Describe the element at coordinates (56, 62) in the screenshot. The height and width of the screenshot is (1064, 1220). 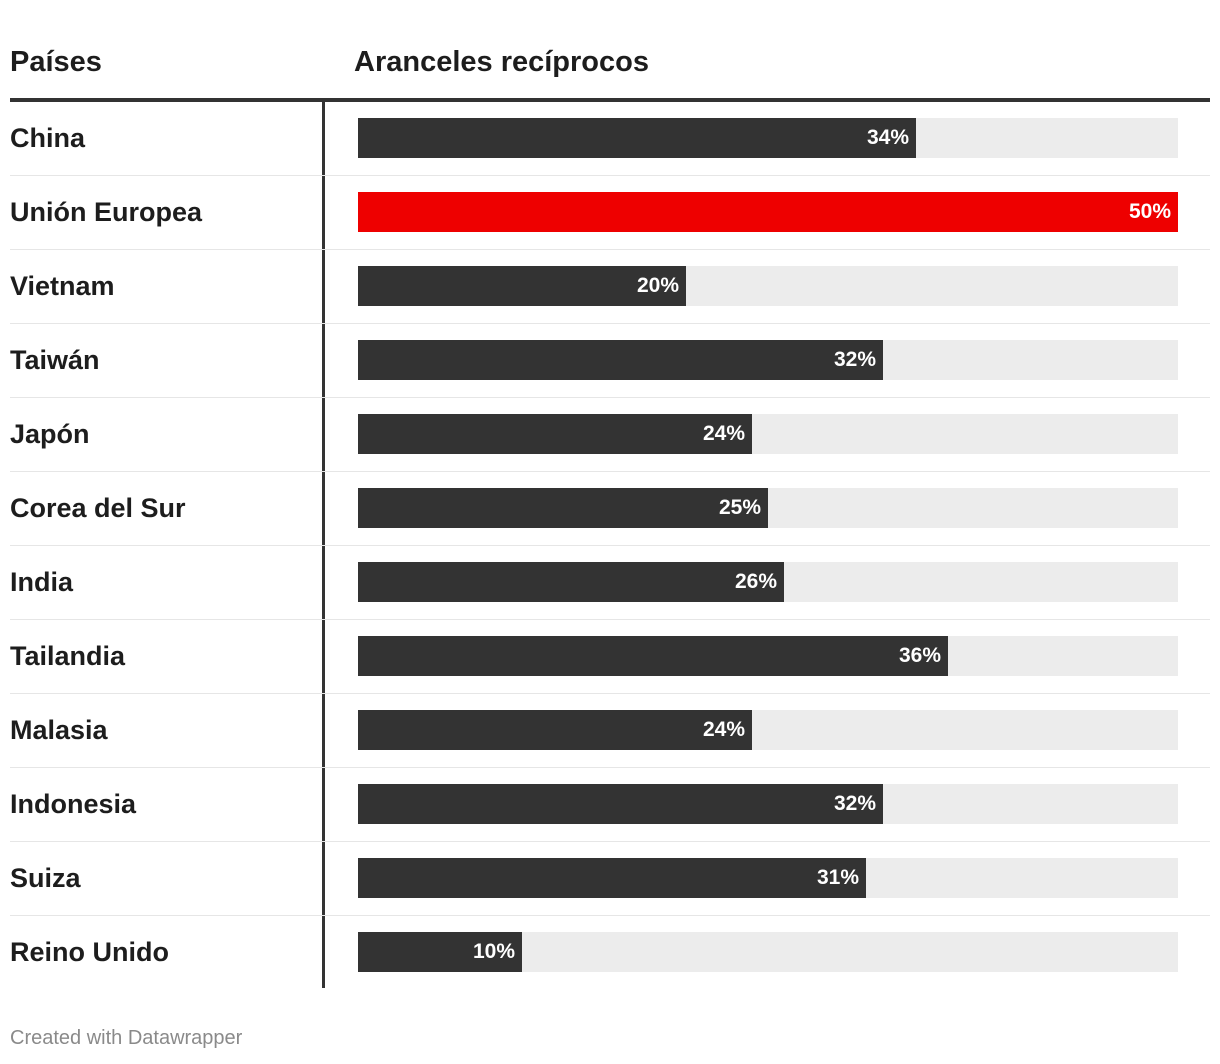
I see `country-column-header: Países` at that location.